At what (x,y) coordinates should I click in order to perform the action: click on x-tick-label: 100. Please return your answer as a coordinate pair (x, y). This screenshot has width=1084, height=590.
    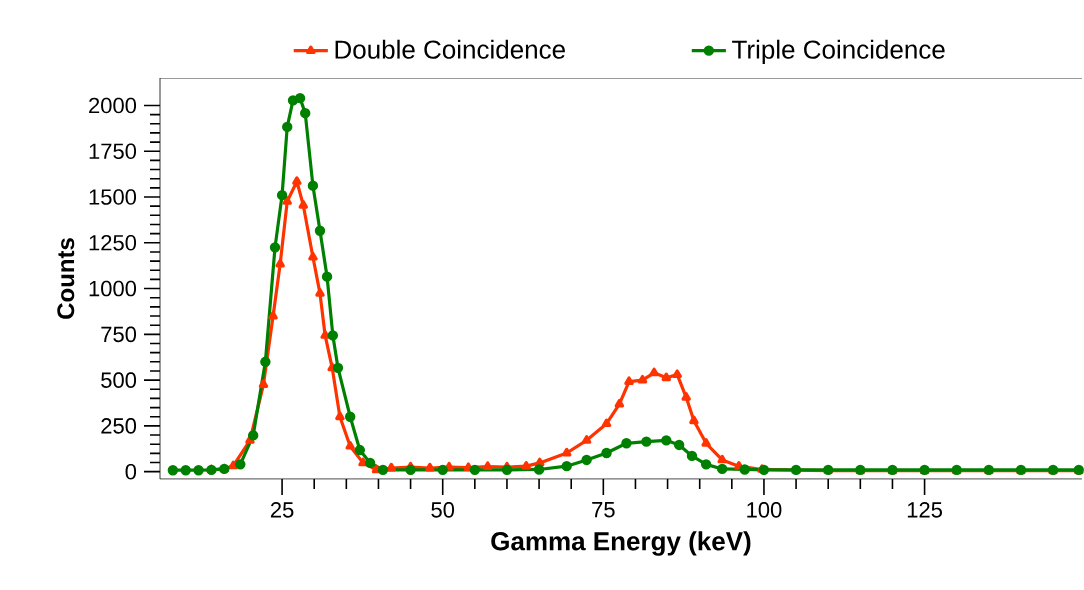
    Looking at the image, I should click on (764, 510).